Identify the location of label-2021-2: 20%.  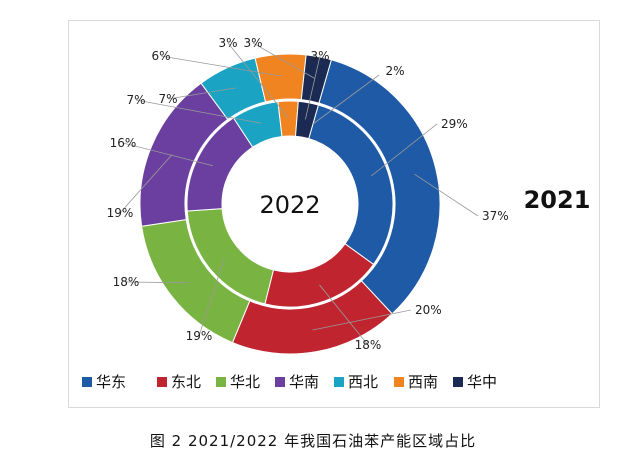
(428, 310).